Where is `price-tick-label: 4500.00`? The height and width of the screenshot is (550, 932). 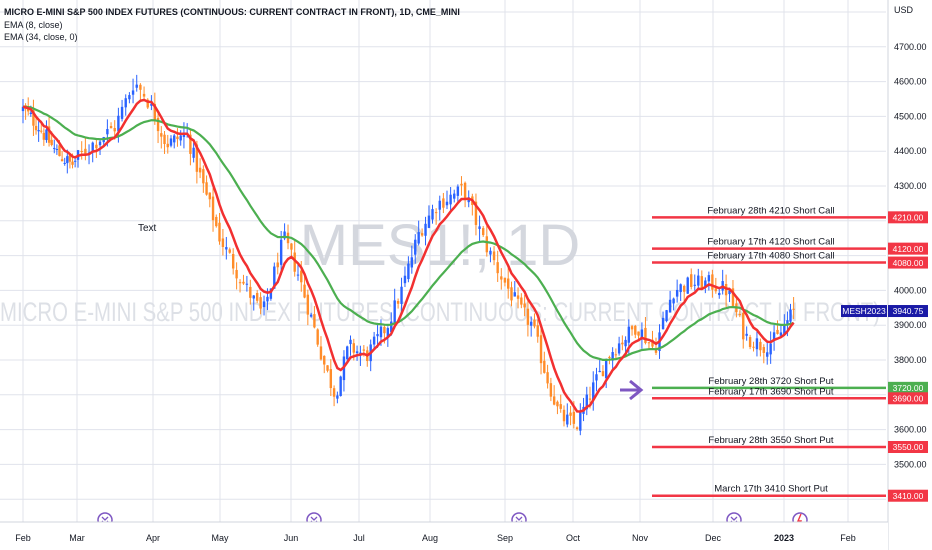 price-tick-label: 4500.00 is located at coordinates (910, 116).